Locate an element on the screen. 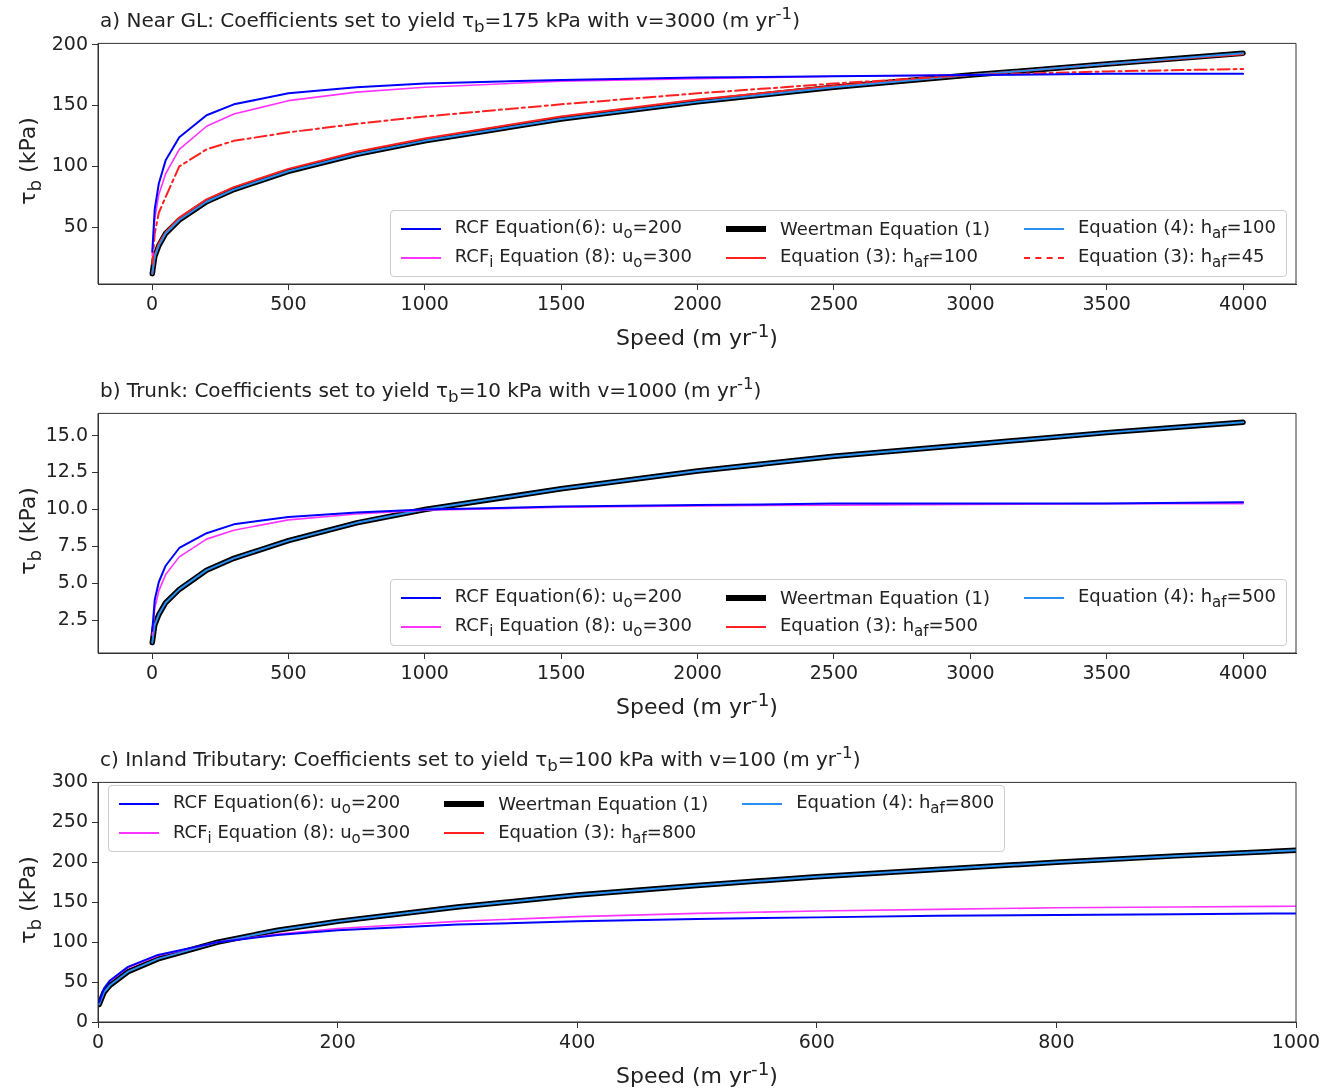 The width and height of the screenshot is (1340, 1092). chart-title: a) Near GL: Coefficients set to yield τ$_{b}$=175 kPa with v=3000 (m yr$^{-1}$) is located at coordinates (450, 20).